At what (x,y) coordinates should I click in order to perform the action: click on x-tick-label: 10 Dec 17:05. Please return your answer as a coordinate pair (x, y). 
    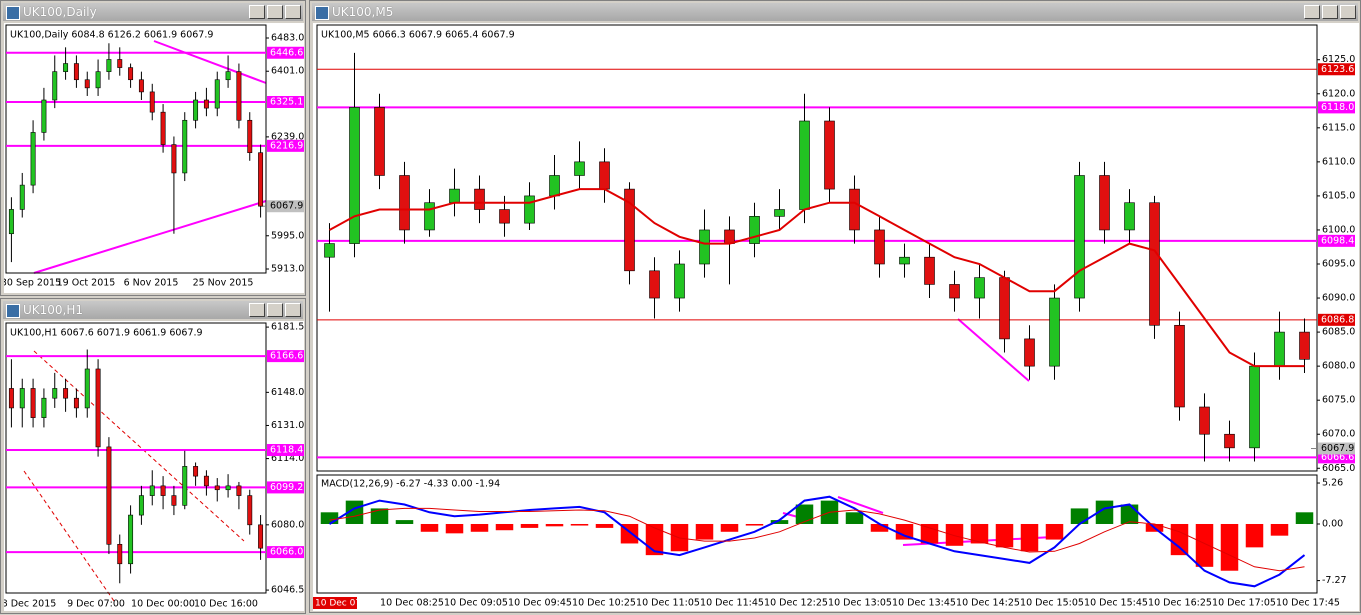
    Looking at the image, I should click on (1244, 603).